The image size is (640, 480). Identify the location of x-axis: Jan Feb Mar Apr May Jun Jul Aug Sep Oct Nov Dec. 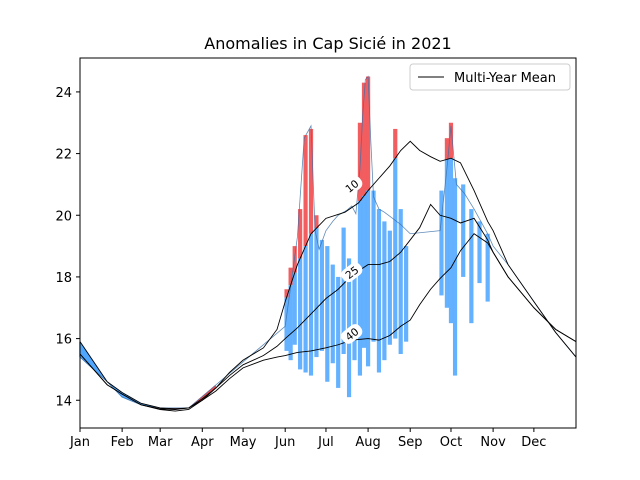
(307, 439).